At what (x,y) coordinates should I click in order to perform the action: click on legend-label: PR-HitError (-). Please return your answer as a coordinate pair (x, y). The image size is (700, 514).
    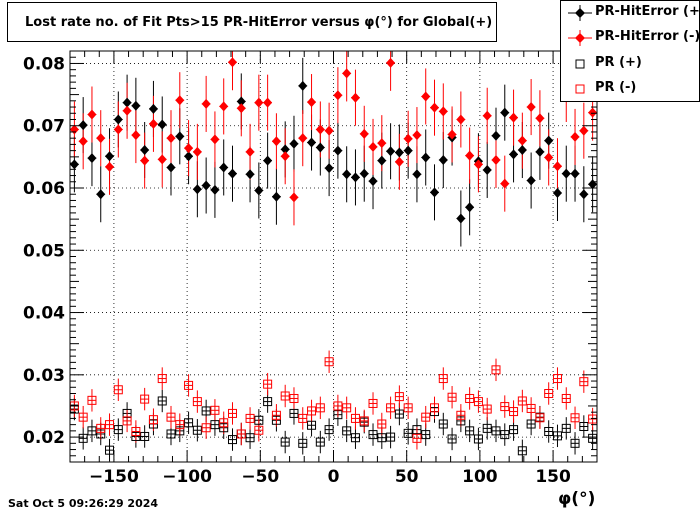
    Looking at the image, I should click on (647, 36).